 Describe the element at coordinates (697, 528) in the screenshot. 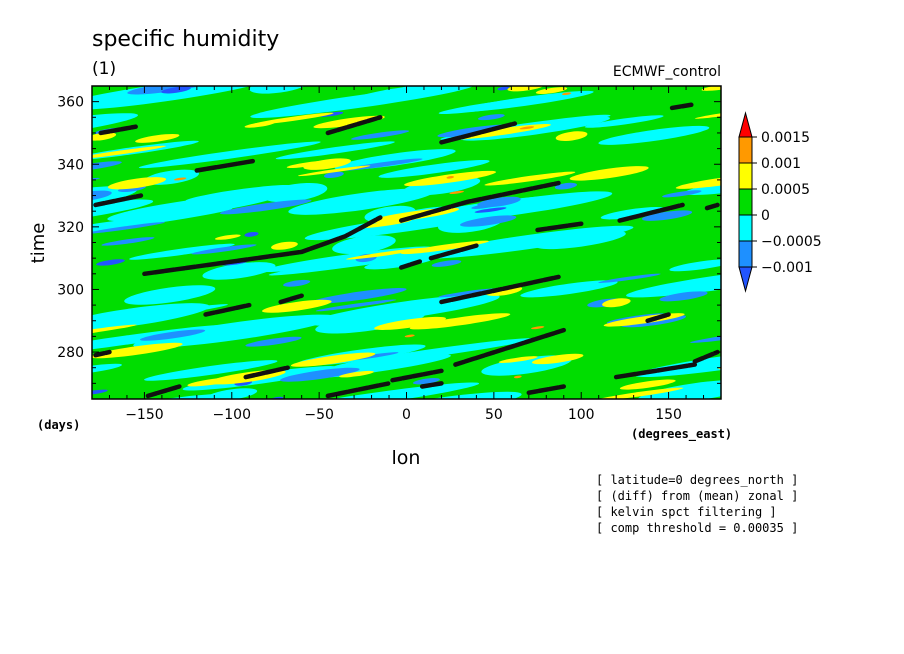

I see `note-line: [ comp threshold = 0.00035 ]` at that location.